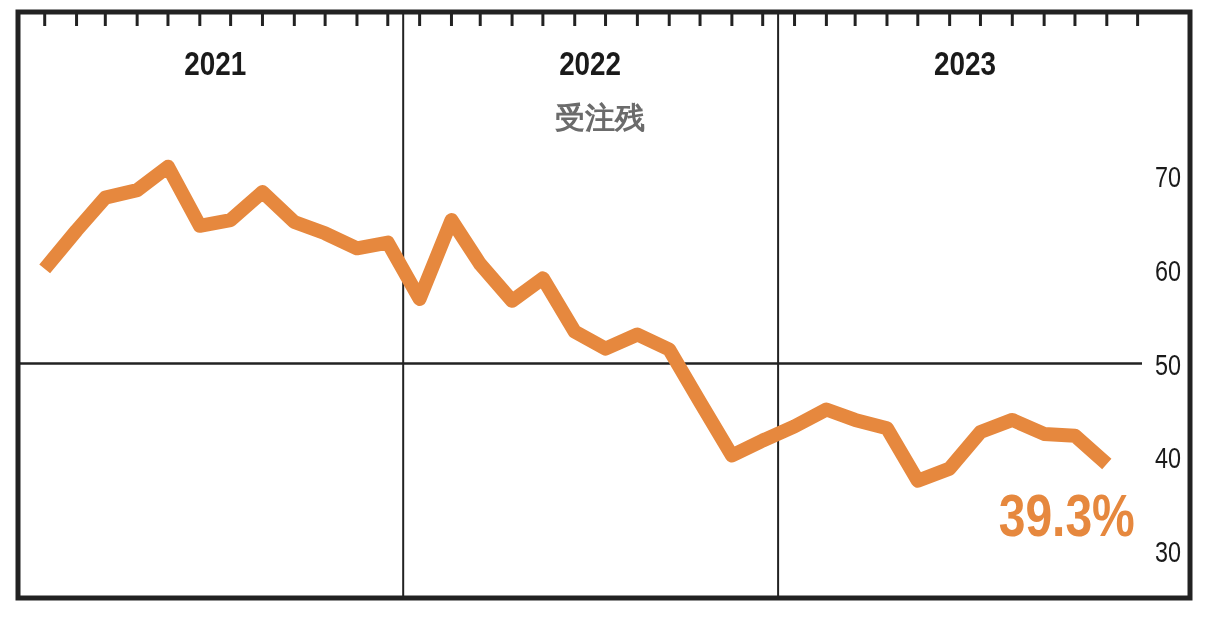 The image size is (1206, 620). Describe the element at coordinates (590, 63) in the screenshot. I see `x-tick-label: 2022` at that location.